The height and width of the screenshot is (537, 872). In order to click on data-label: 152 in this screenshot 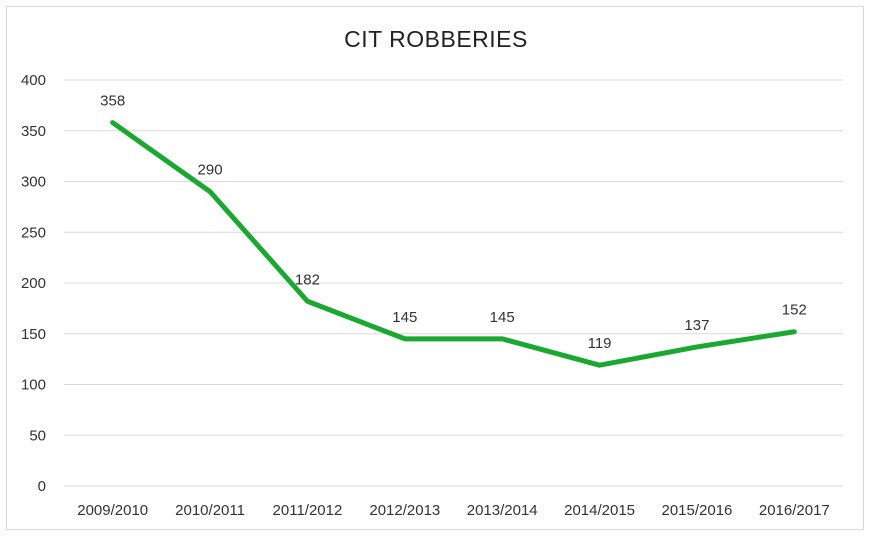, I will do `click(794, 310)`.